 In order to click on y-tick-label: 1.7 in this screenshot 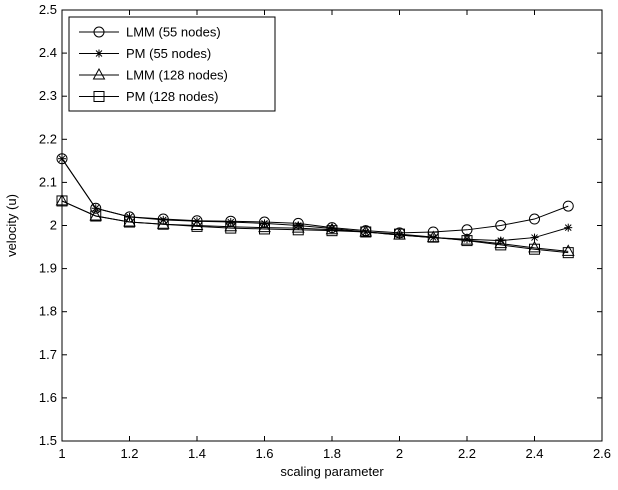, I will do `click(48, 354)`.